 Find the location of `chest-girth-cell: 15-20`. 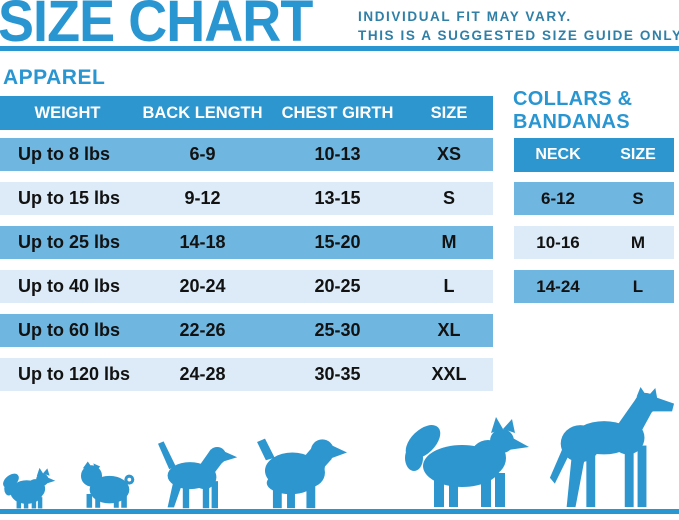

chest-girth-cell: 15-20 is located at coordinates (337, 242).